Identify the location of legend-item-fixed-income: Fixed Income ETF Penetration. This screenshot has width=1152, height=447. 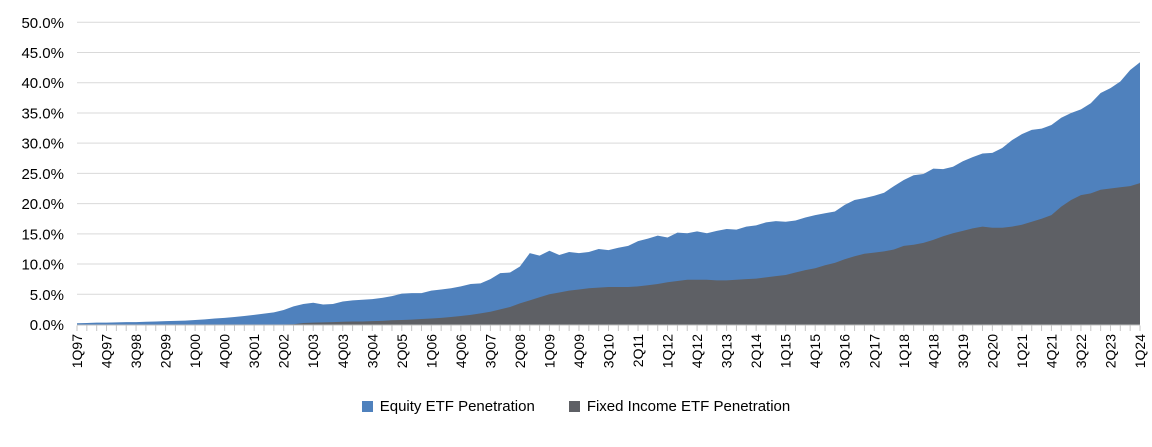
(679, 406).